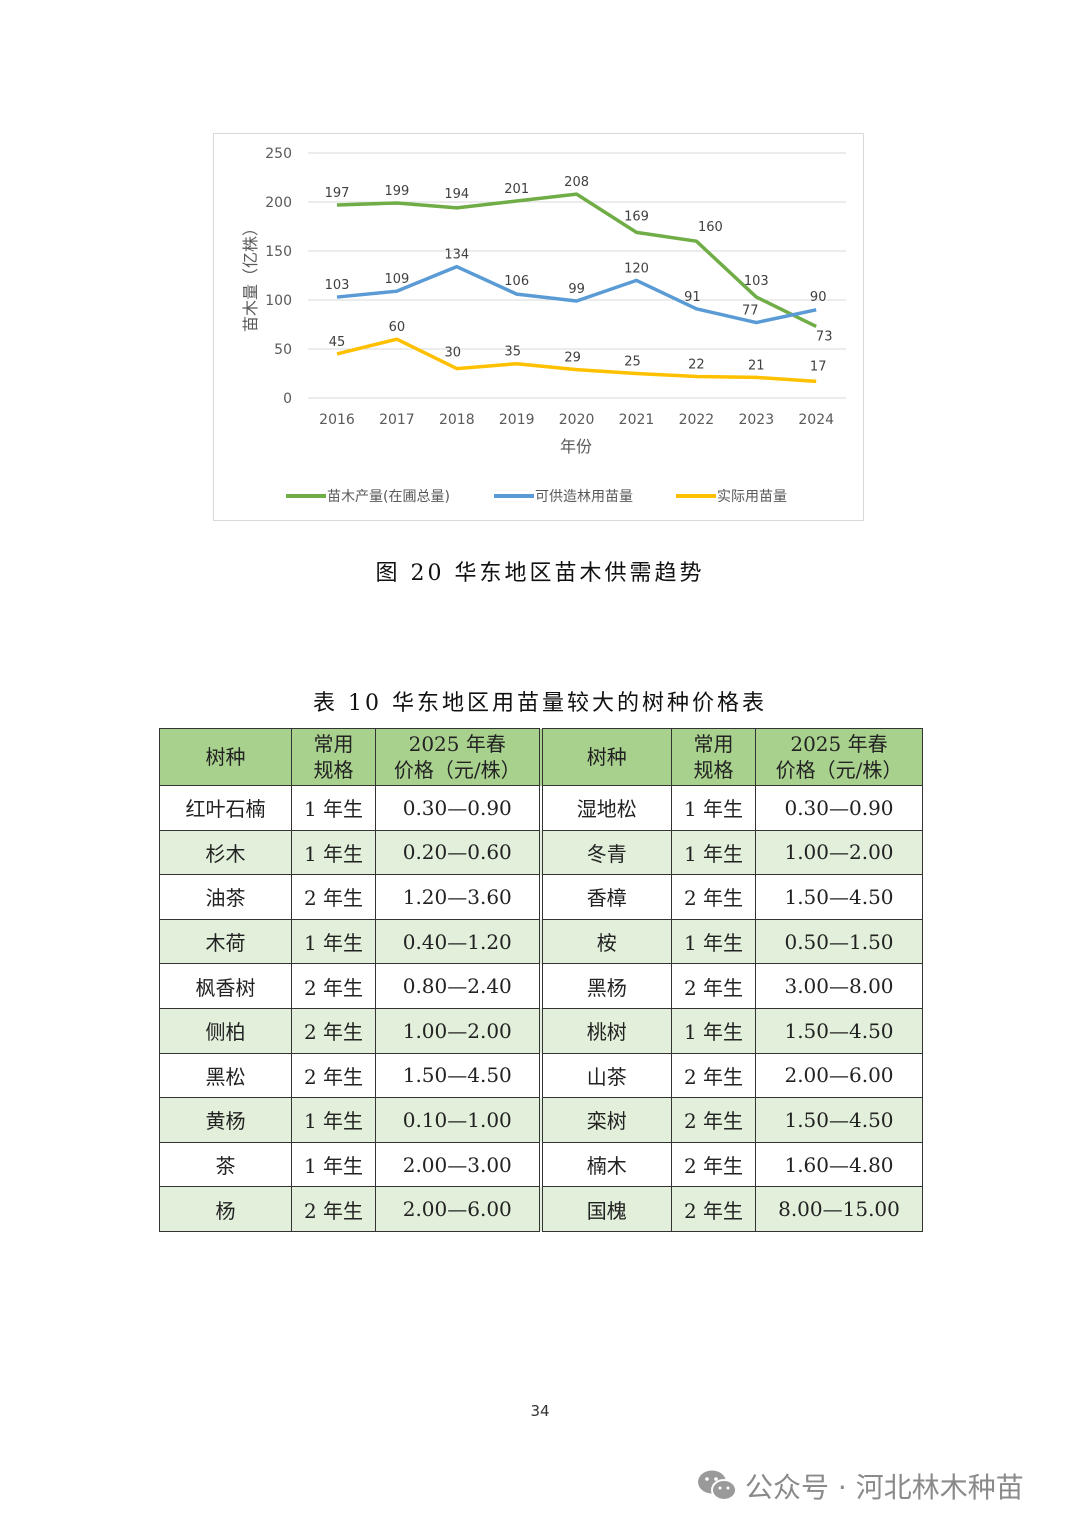  I want to click on data-label: 134, so click(456, 255).